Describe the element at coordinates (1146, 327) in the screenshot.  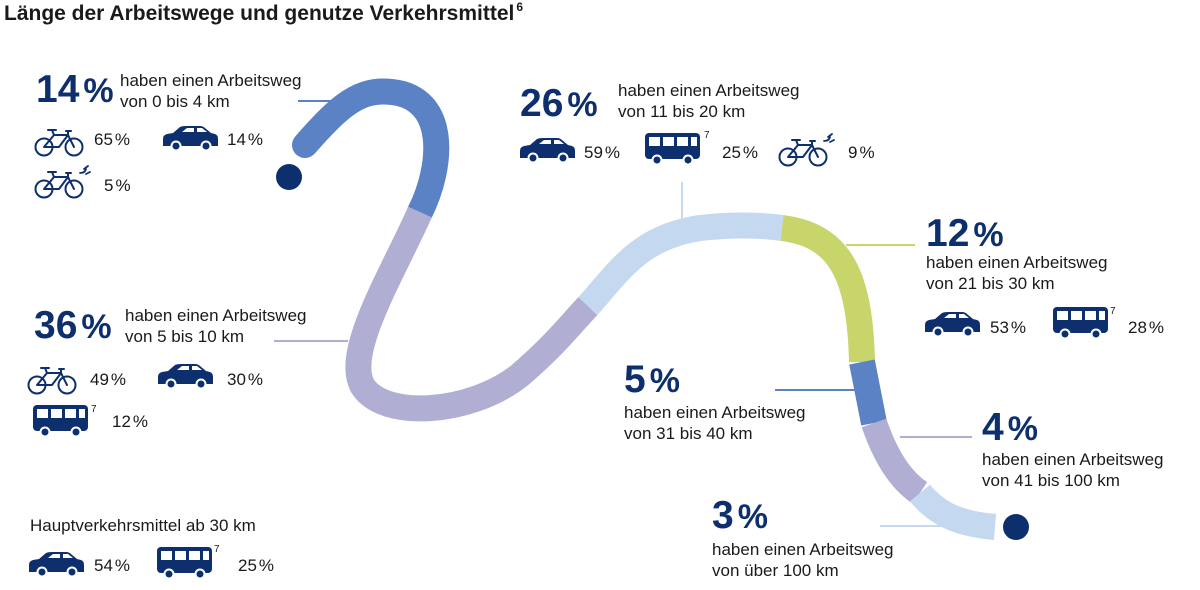
I see `mode-value: 28%` at that location.